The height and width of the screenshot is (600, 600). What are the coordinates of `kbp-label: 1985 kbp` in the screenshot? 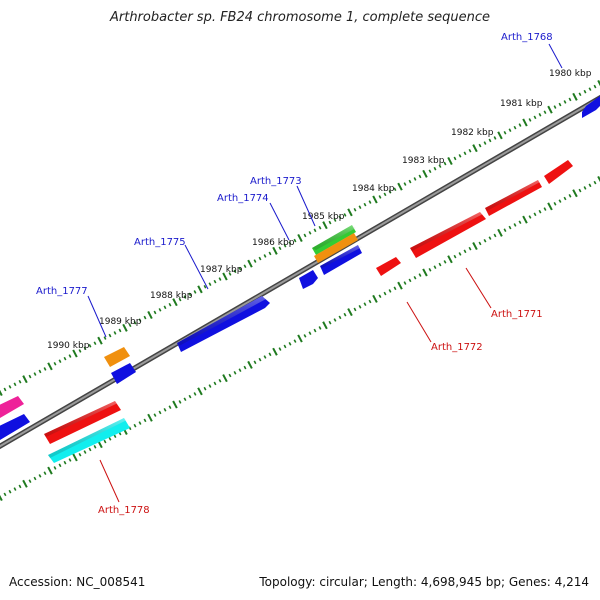 It's located at (323, 217).